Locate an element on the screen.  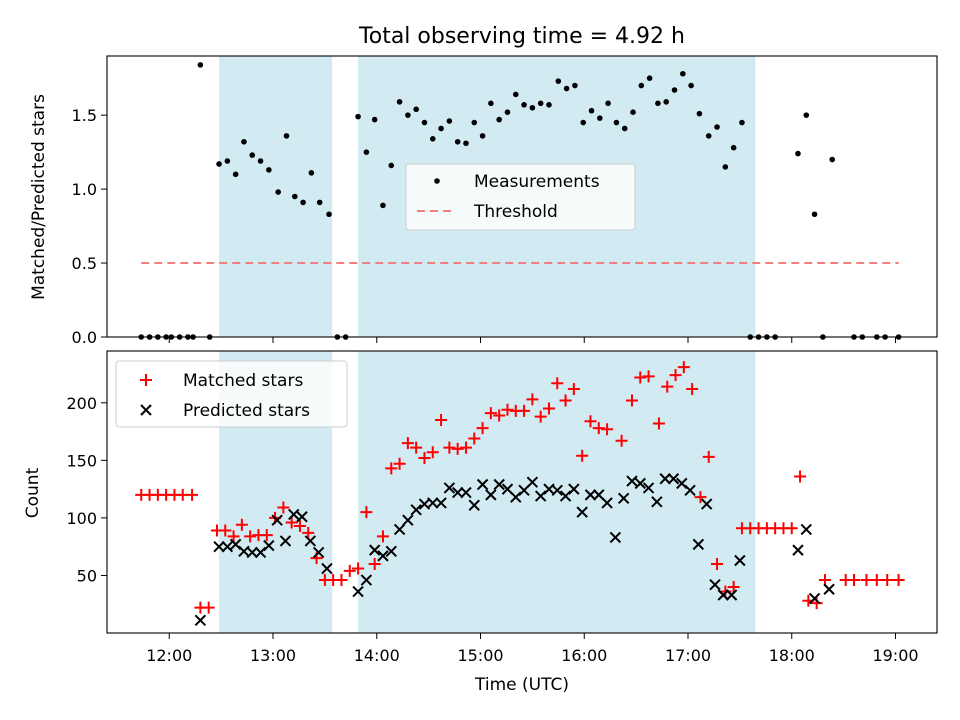
y-tick-label: 0.5 is located at coordinates (84, 263).